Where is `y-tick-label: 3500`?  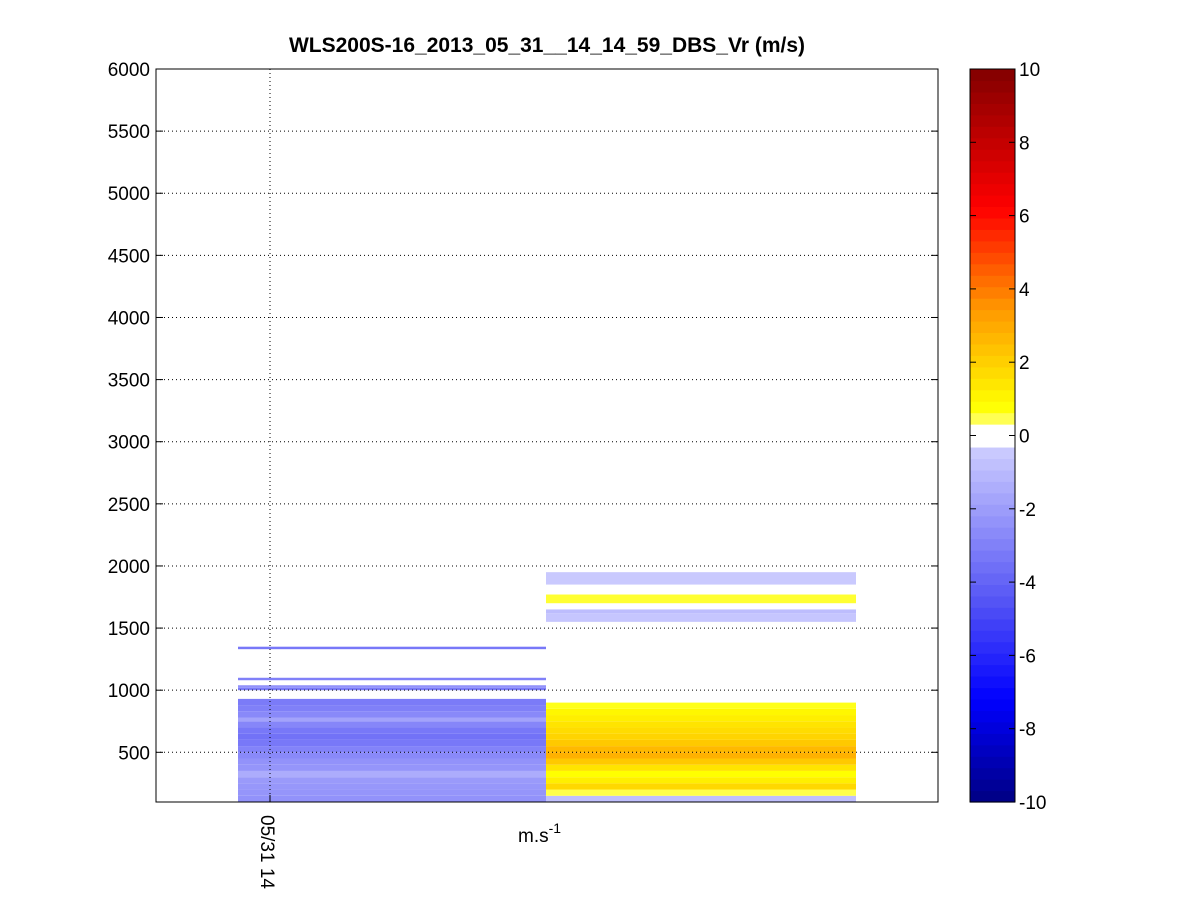
y-tick-label: 3500 is located at coordinates (129, 381).